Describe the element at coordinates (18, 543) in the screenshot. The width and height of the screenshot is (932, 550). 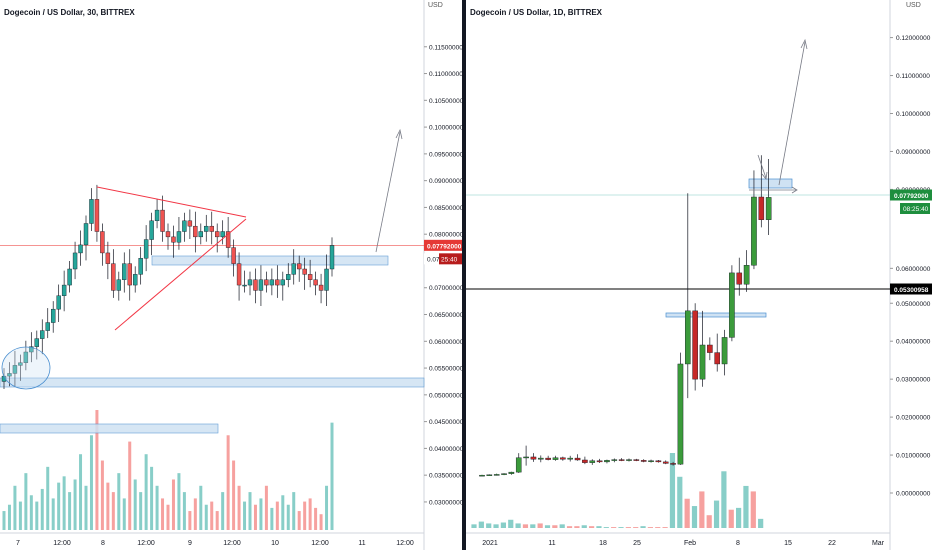
I see `x-tick-label: 7` at that location.